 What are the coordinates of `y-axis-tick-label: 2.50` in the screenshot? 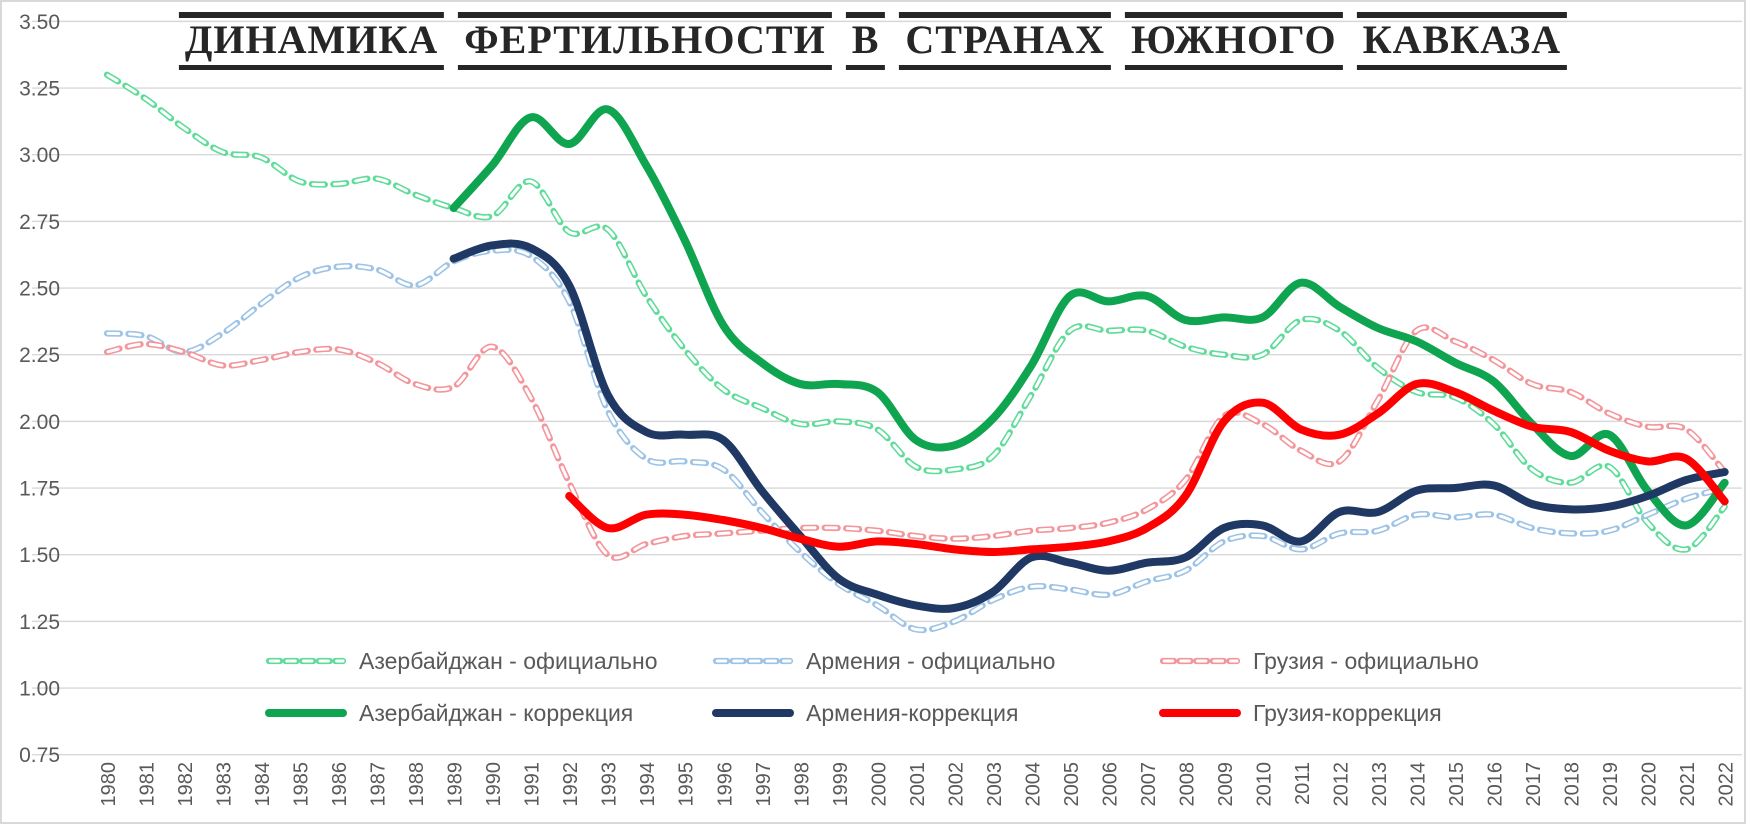 It's located at (39, 289).